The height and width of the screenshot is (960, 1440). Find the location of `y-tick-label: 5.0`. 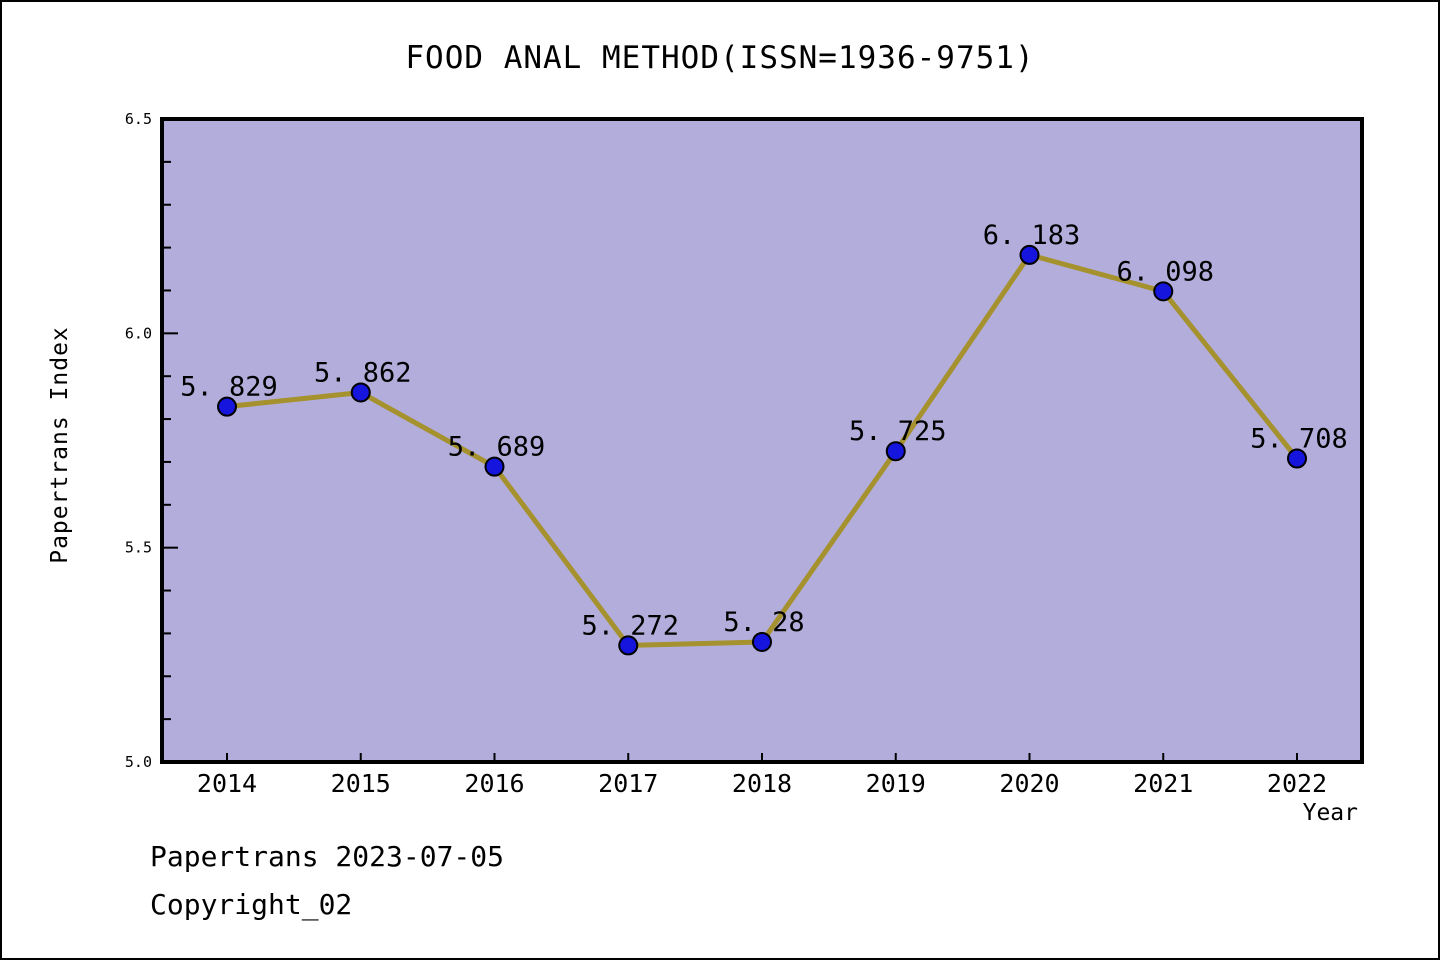

y-tick-label: 5.0 is located at coordinates (138, 762).